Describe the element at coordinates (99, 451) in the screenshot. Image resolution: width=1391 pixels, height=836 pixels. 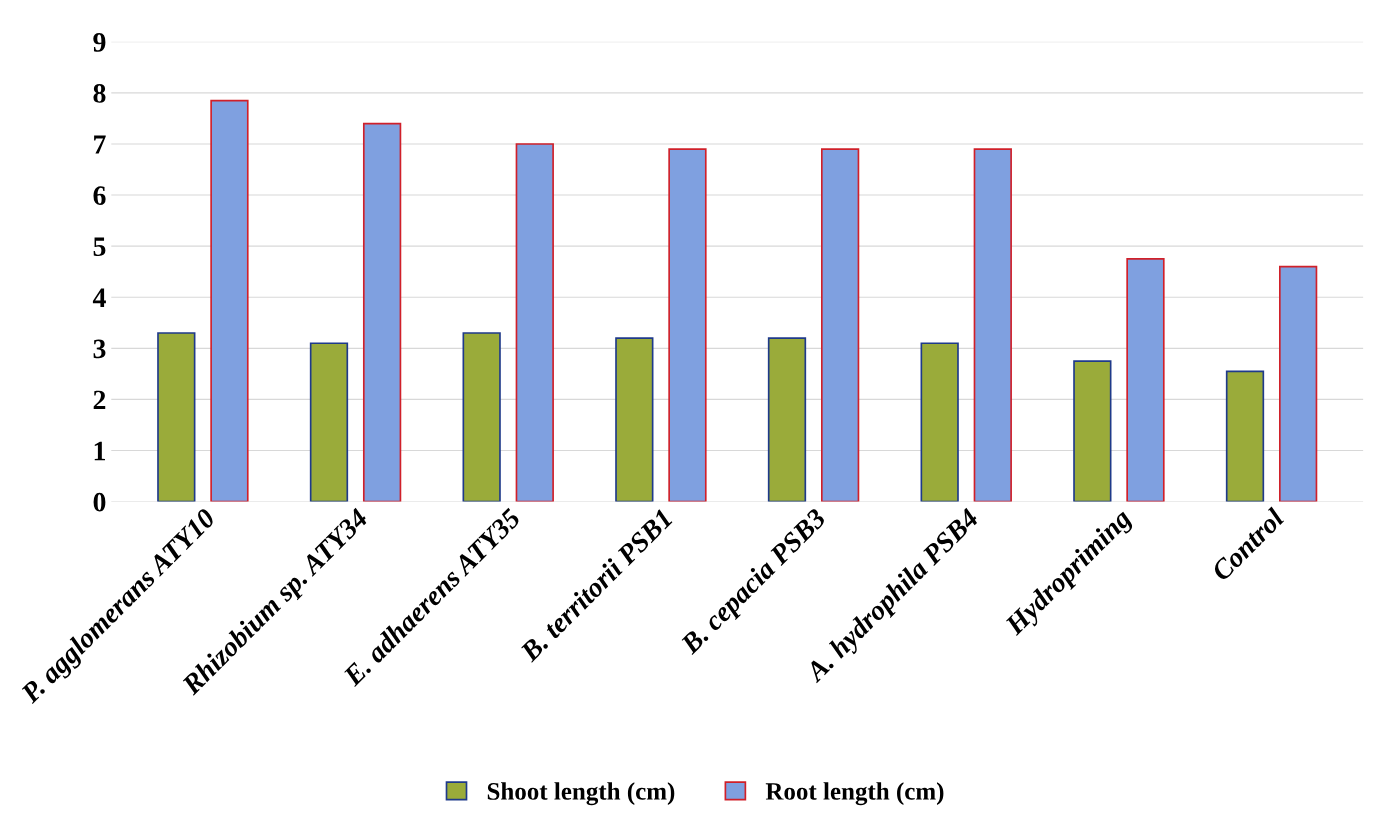
I see `y-tick-label: 1` at that location.